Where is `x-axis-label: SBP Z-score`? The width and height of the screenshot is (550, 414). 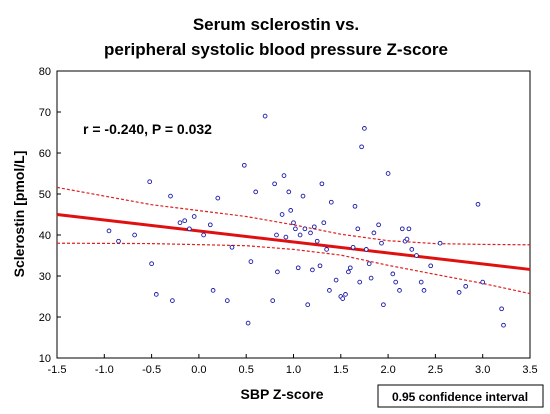 x-axis-label: SBP Z-score is located at coordinates (282, 394).